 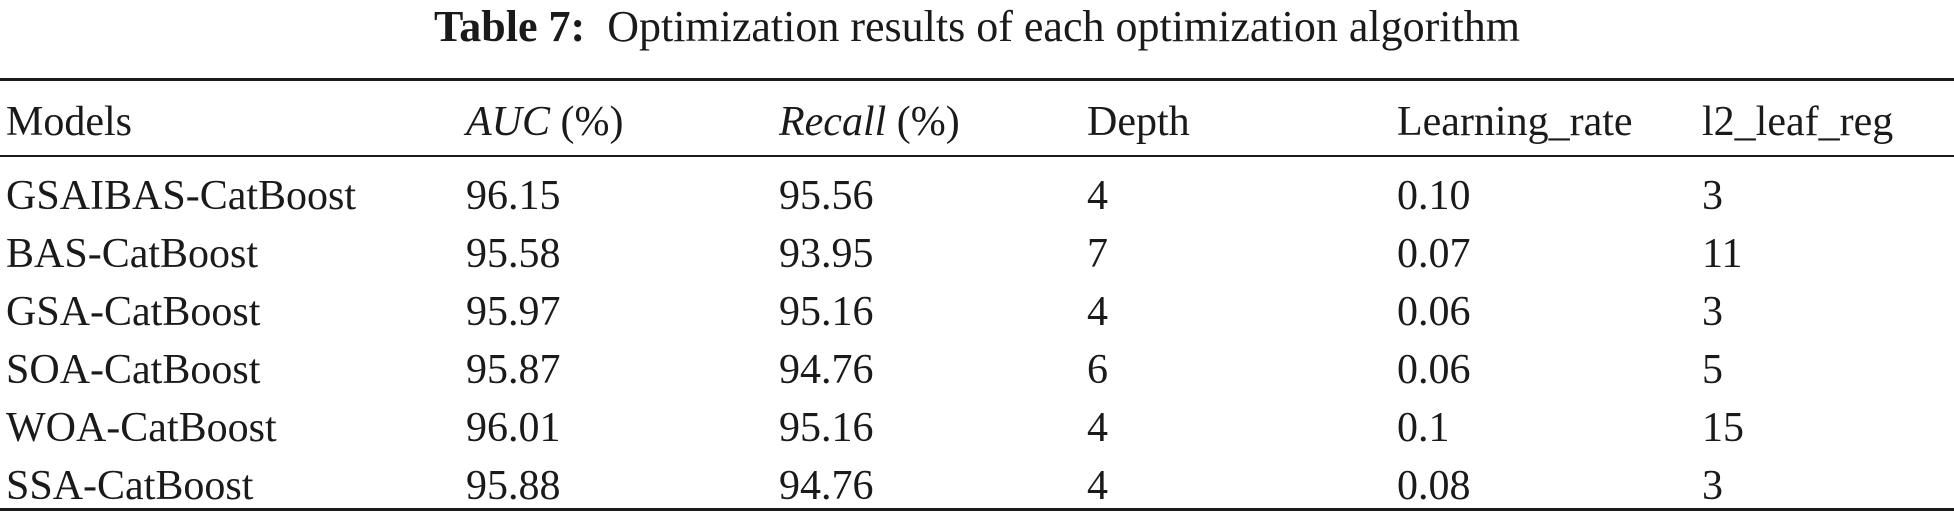 I want to click on header-depth: Depth, so click(x=1138, y=122).